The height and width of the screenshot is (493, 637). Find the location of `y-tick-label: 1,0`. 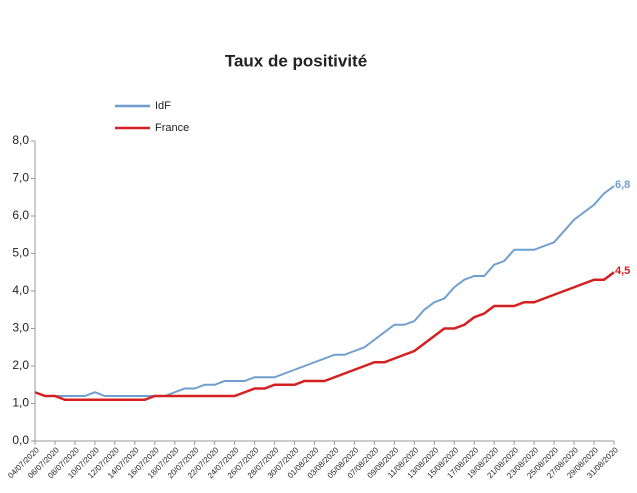

y-tick-label: 1,0 is located at coordinates (20, 403).